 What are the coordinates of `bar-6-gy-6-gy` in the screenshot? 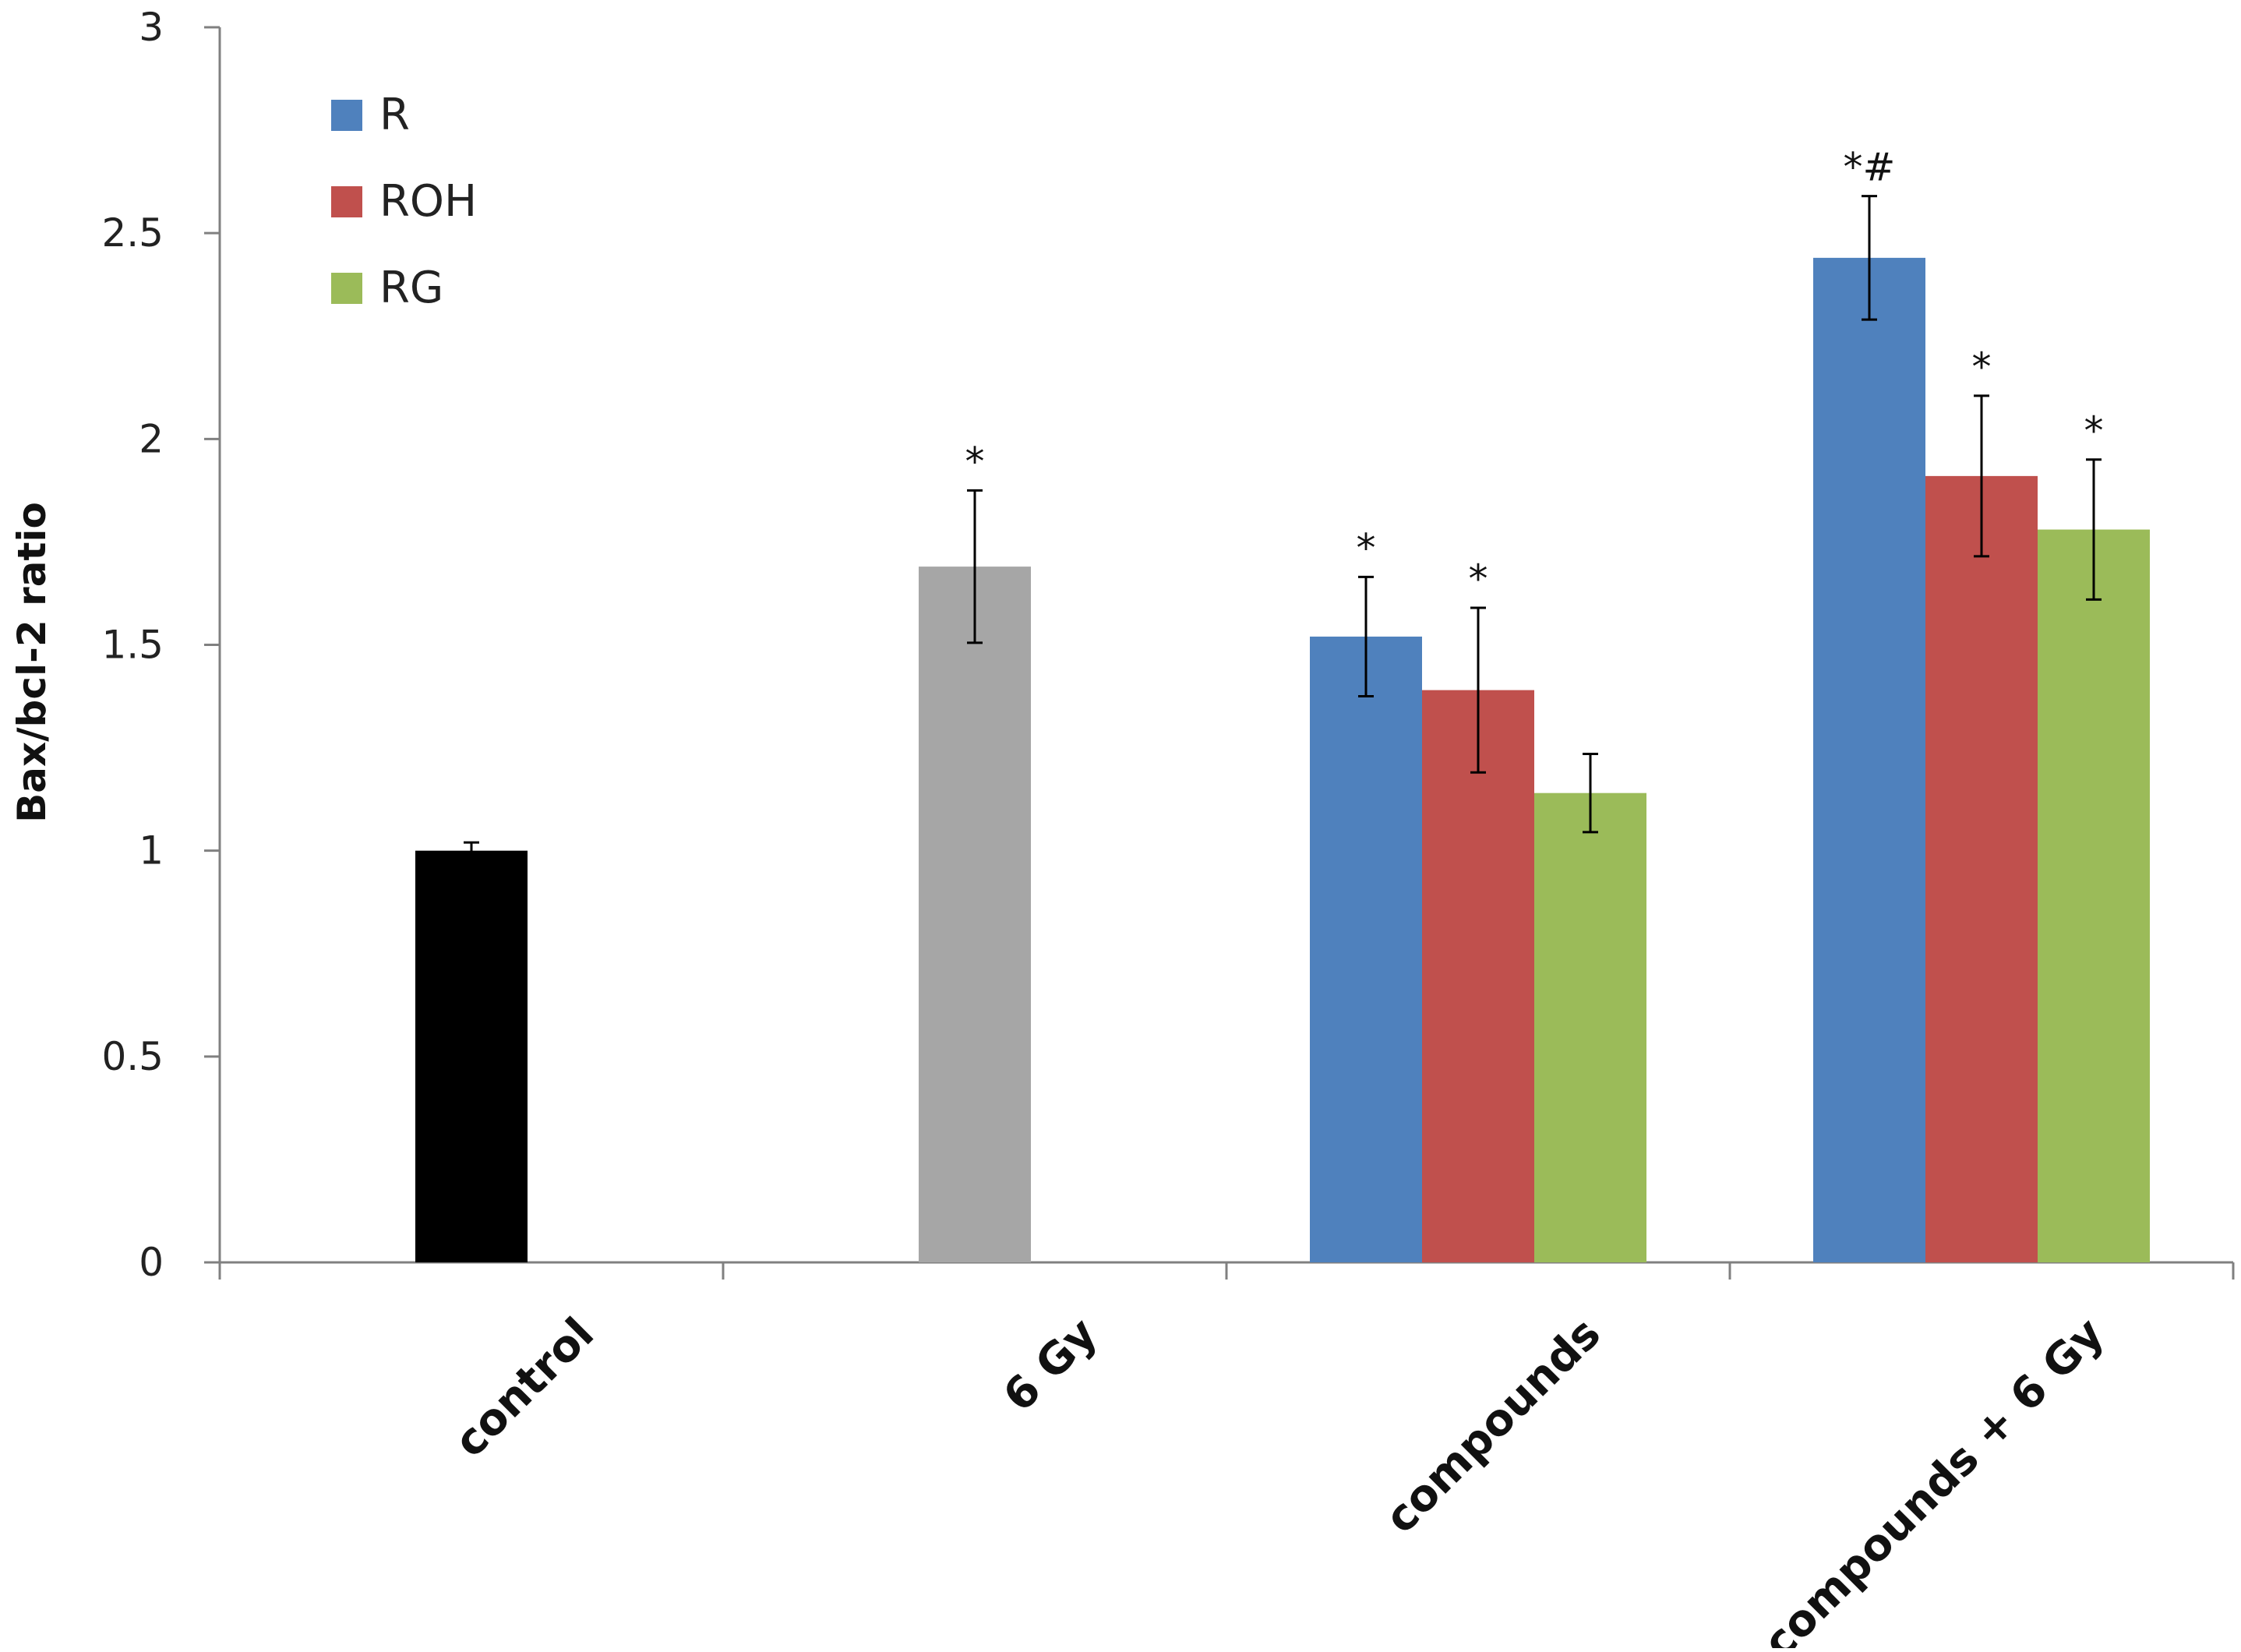 It's located at (975, 915).